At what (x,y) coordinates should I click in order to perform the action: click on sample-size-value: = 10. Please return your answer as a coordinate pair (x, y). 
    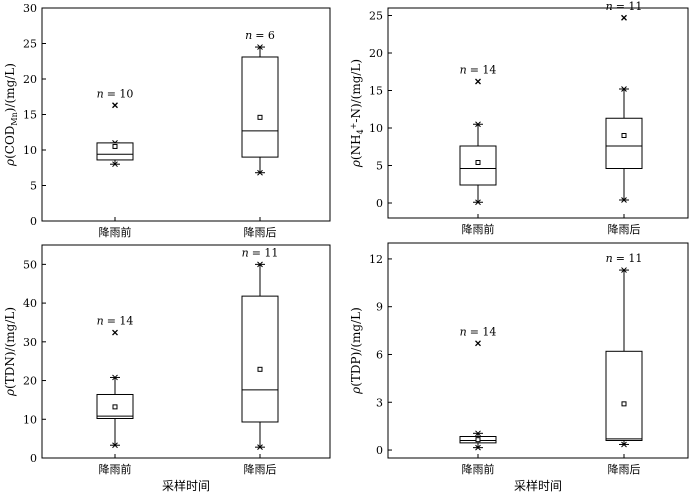
    Looking at the image, I should click on (120, 93).